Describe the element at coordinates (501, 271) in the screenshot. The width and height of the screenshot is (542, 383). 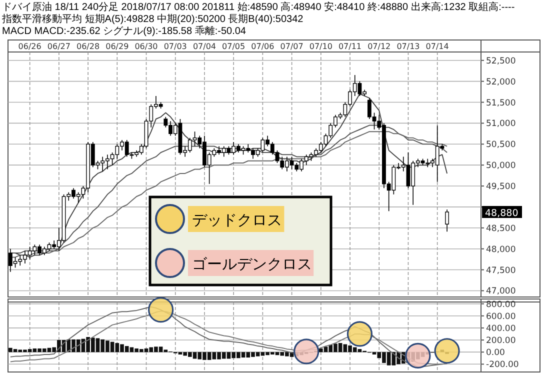
I see `y-tick-label: 47,500` at that location.